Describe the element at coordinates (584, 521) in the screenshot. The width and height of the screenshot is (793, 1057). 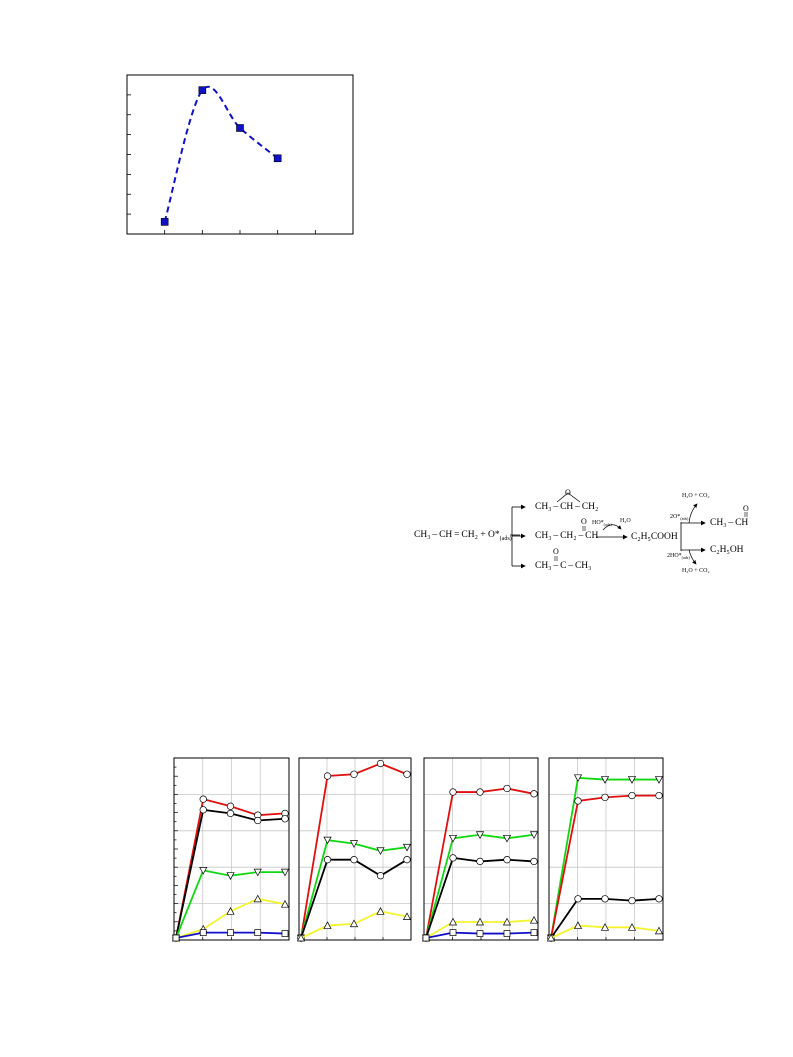
I see `scheme-propanal-oxygen: O` at that location.